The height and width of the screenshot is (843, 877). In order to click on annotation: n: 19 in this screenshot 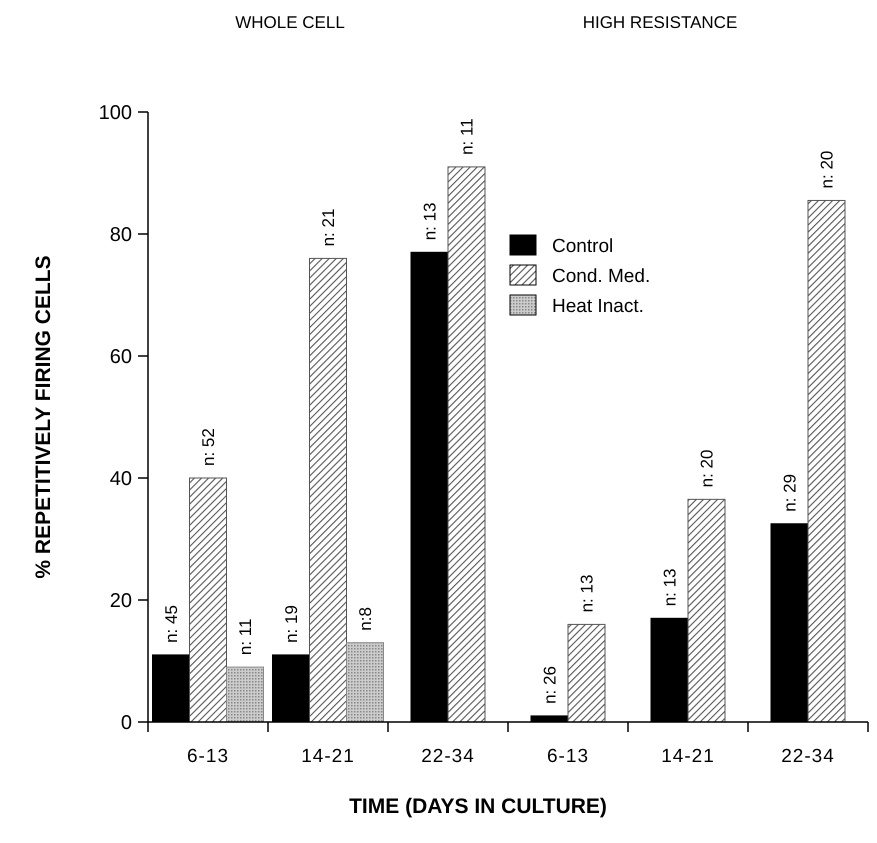, I will do `click(291, 624)`.